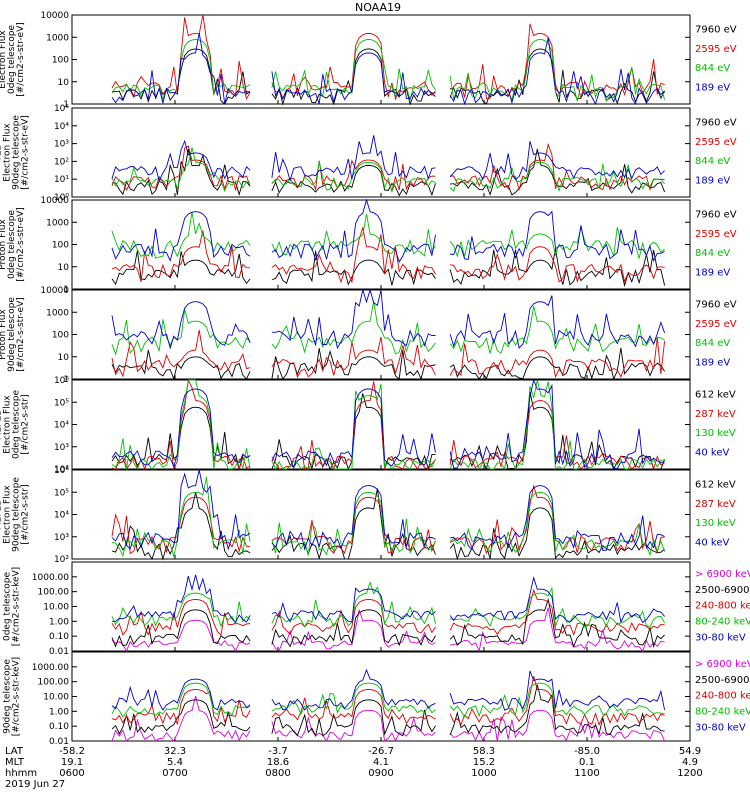 Image resolution: width=750 pixels, height=804 pixels. Describe the element at coordinates (381, 751) in the screenshot. I see `footer-lat-value: -26.7` at that location.